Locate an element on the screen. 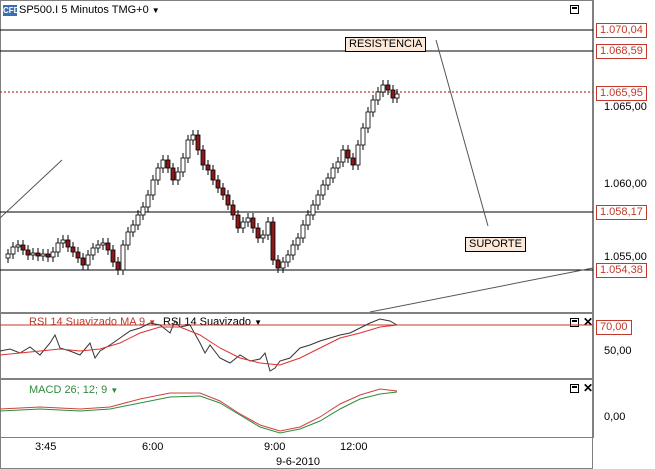 The width and height of the screenshot is (655, 469). rsi-signal-line is located at coordinates (199, 345).